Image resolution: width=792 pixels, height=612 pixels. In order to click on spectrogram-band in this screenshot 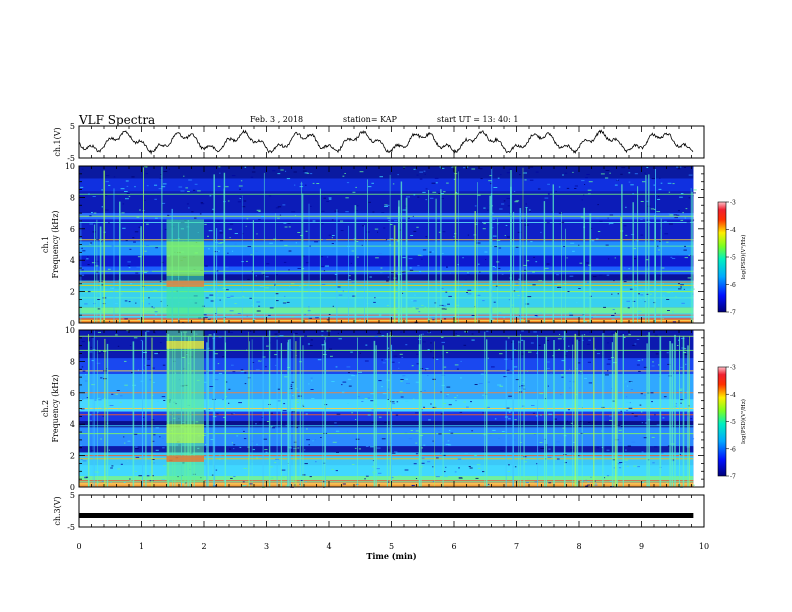, I will do `click(386, 449)`.